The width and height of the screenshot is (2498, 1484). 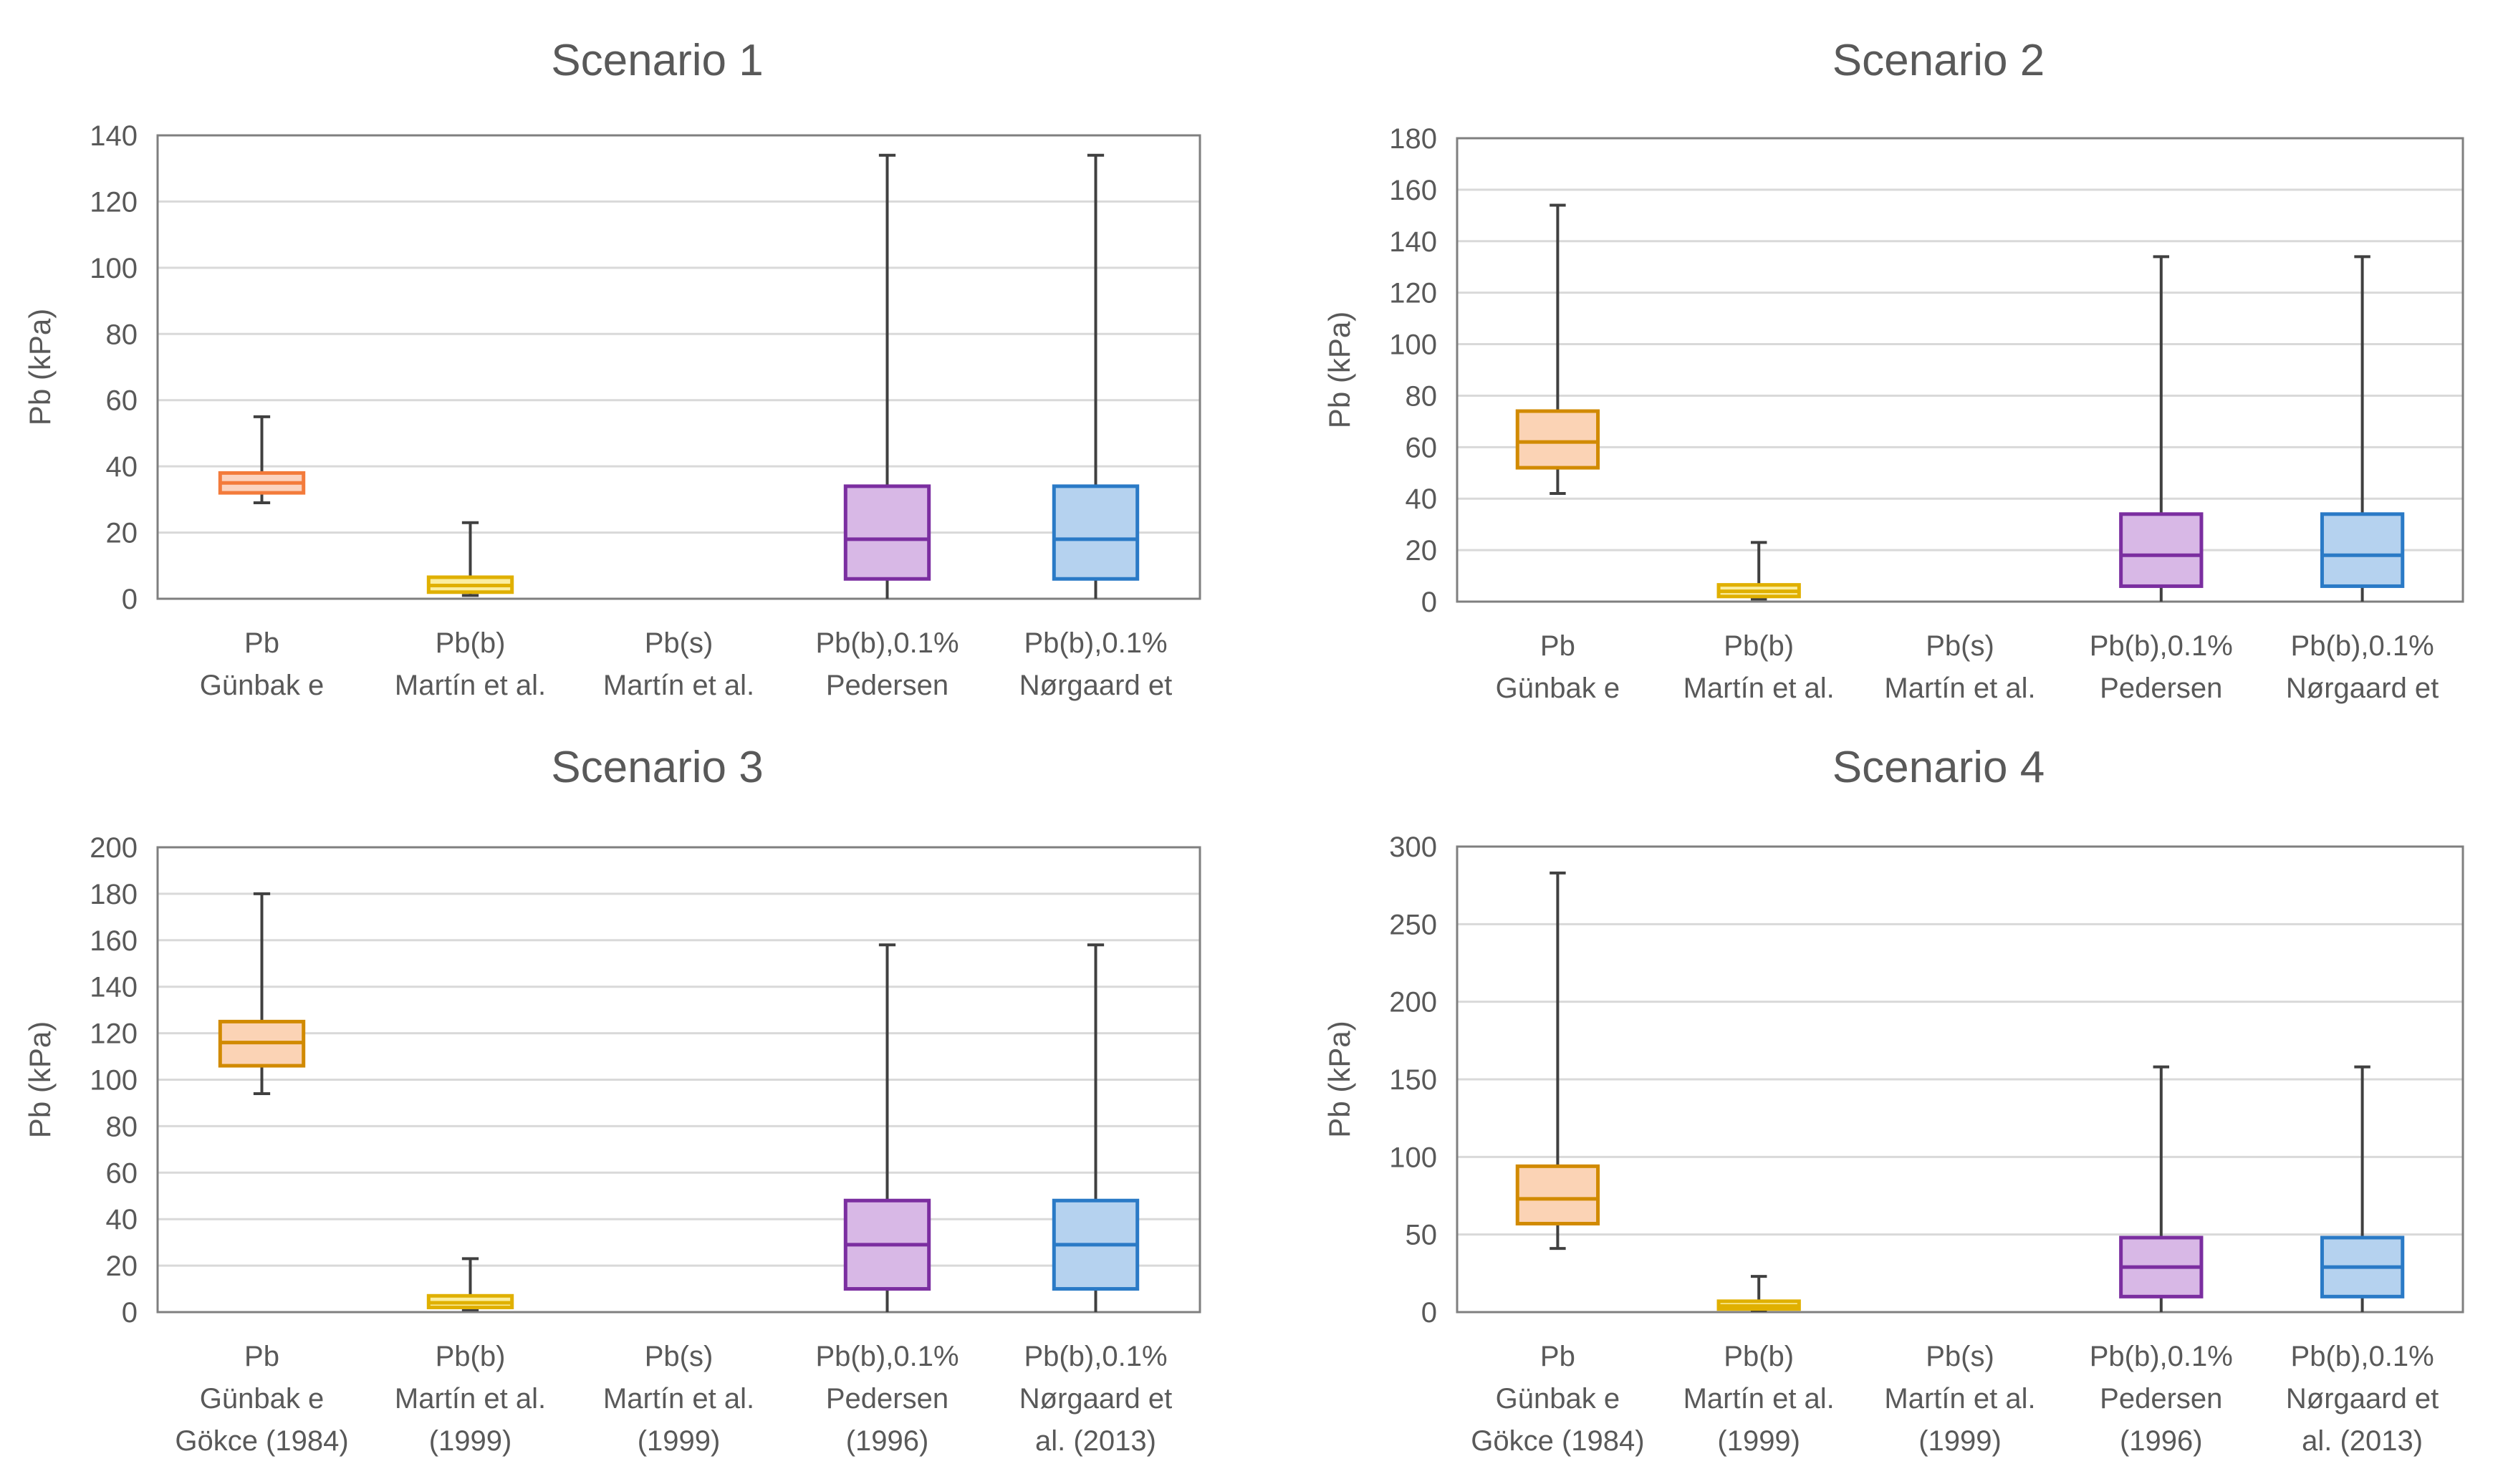 What do you see at coordinates (1413, 924) in the screenshot?
I see `y-tick-label: 250` at bounding box center [1413, 924].